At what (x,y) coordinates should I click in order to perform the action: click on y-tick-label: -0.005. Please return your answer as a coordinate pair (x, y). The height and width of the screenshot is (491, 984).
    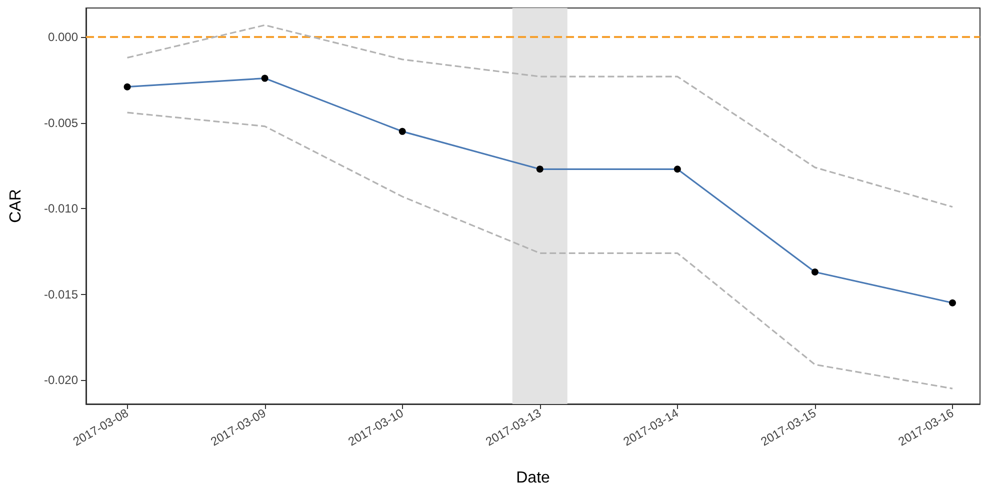
    Looking at the image, I should click on (61, 123).